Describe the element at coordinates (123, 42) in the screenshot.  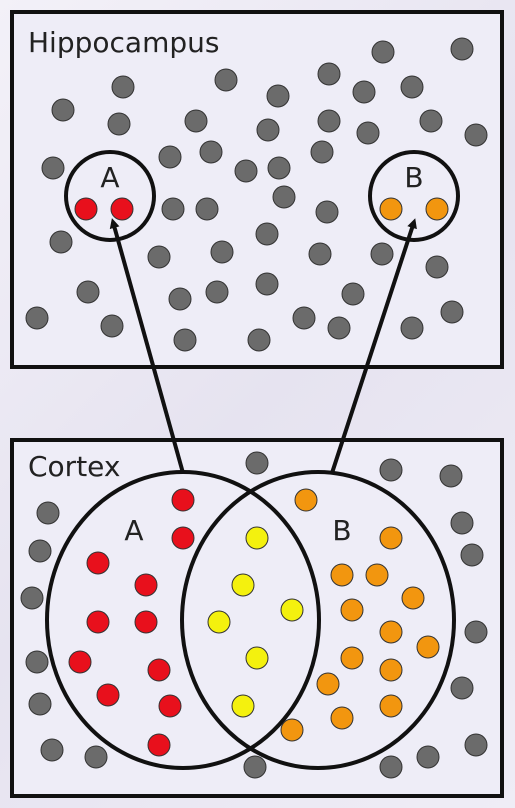
I see `hippocampus-title: Hippocampus` at that location.